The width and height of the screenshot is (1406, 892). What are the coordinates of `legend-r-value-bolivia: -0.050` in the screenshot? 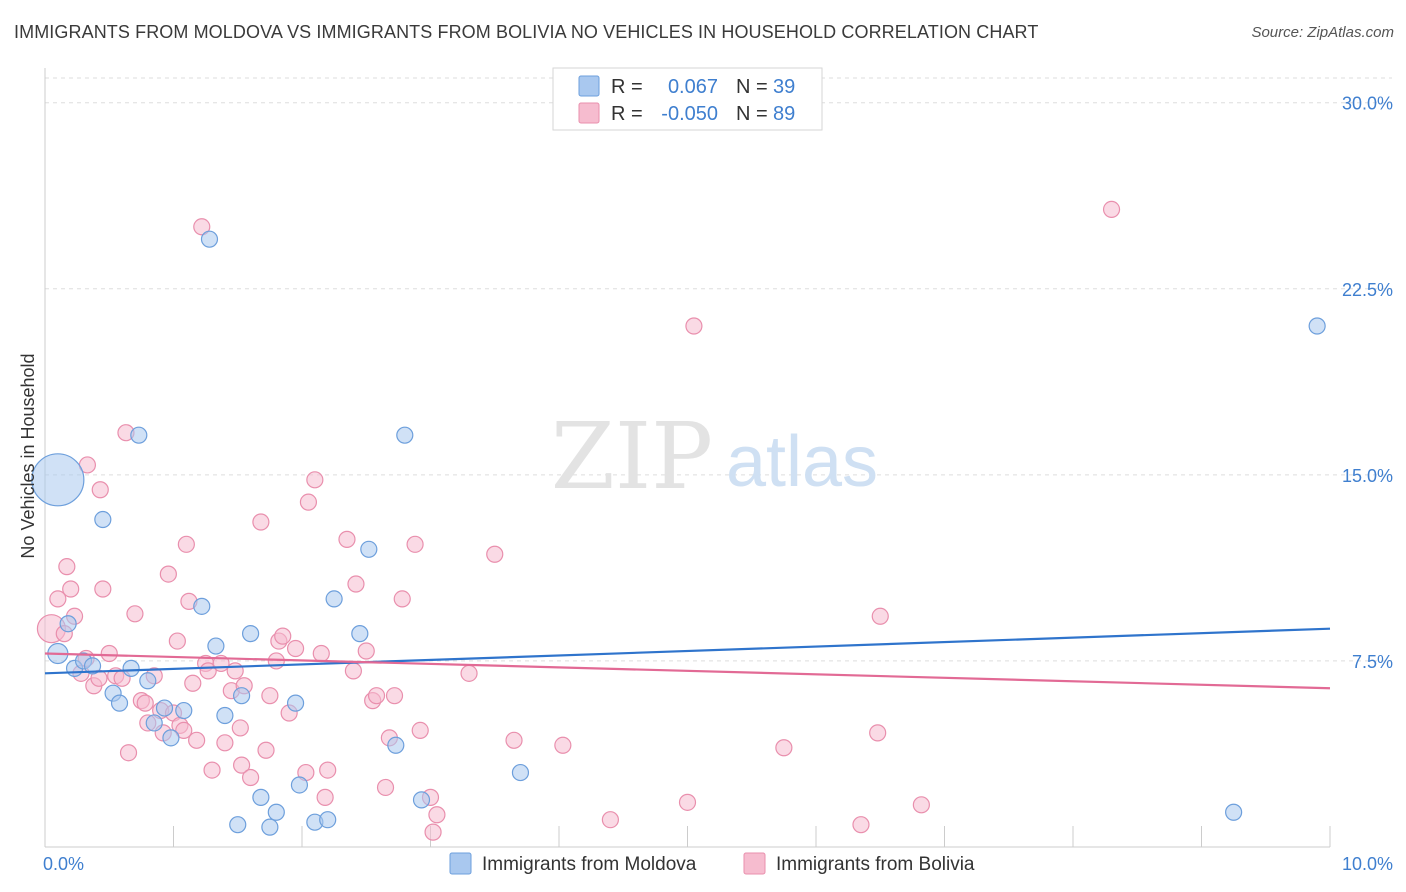 It's located at (689, 114).